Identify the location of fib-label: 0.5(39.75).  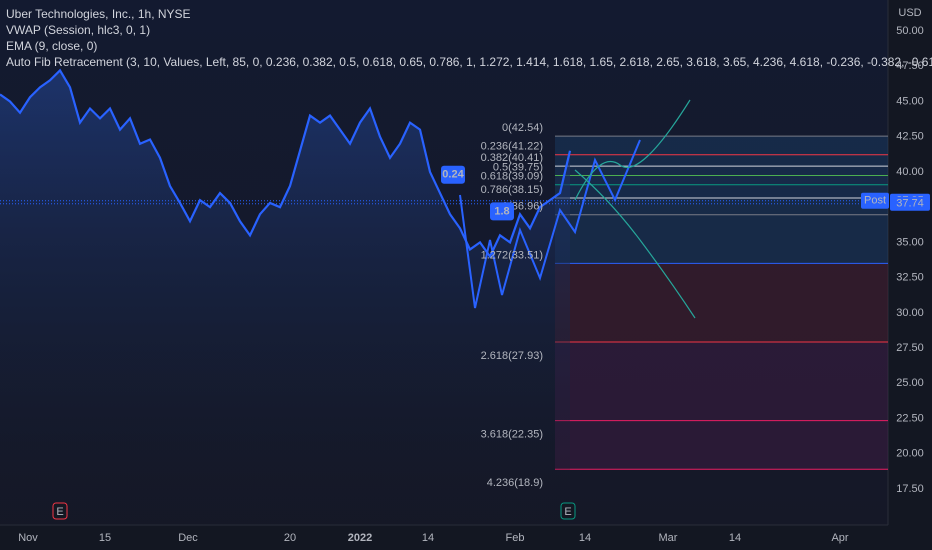
(518, 167).